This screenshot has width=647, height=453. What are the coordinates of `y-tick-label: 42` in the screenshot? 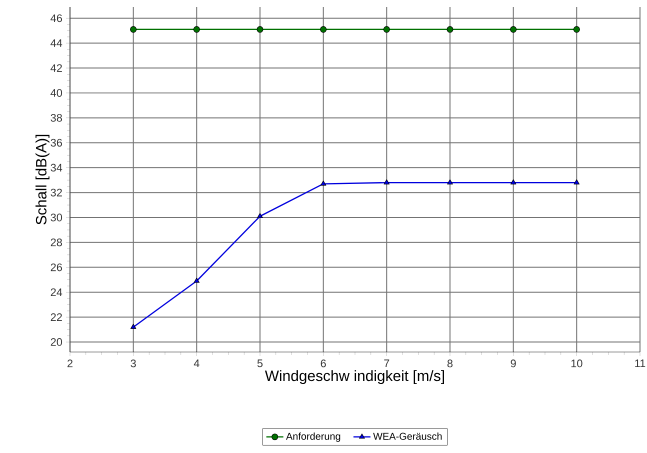 It's located at (56, 68).